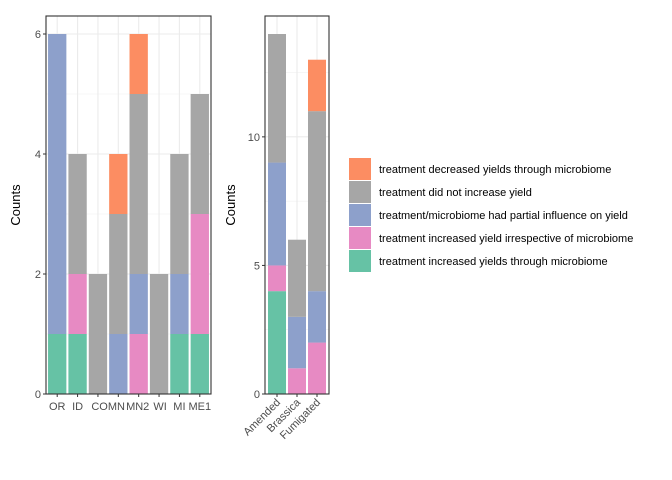 The width and height of the screenshot is (672, 480). What do you see at coordinates (38, 155) in the screenshot?
I see `y-tick-label: 4` at bounding box center [38, 155].